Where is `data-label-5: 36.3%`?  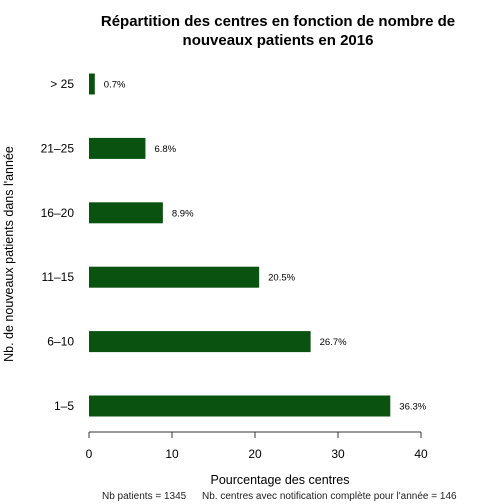 data-label-5: 36.3% is located at coordinates (412, 407).